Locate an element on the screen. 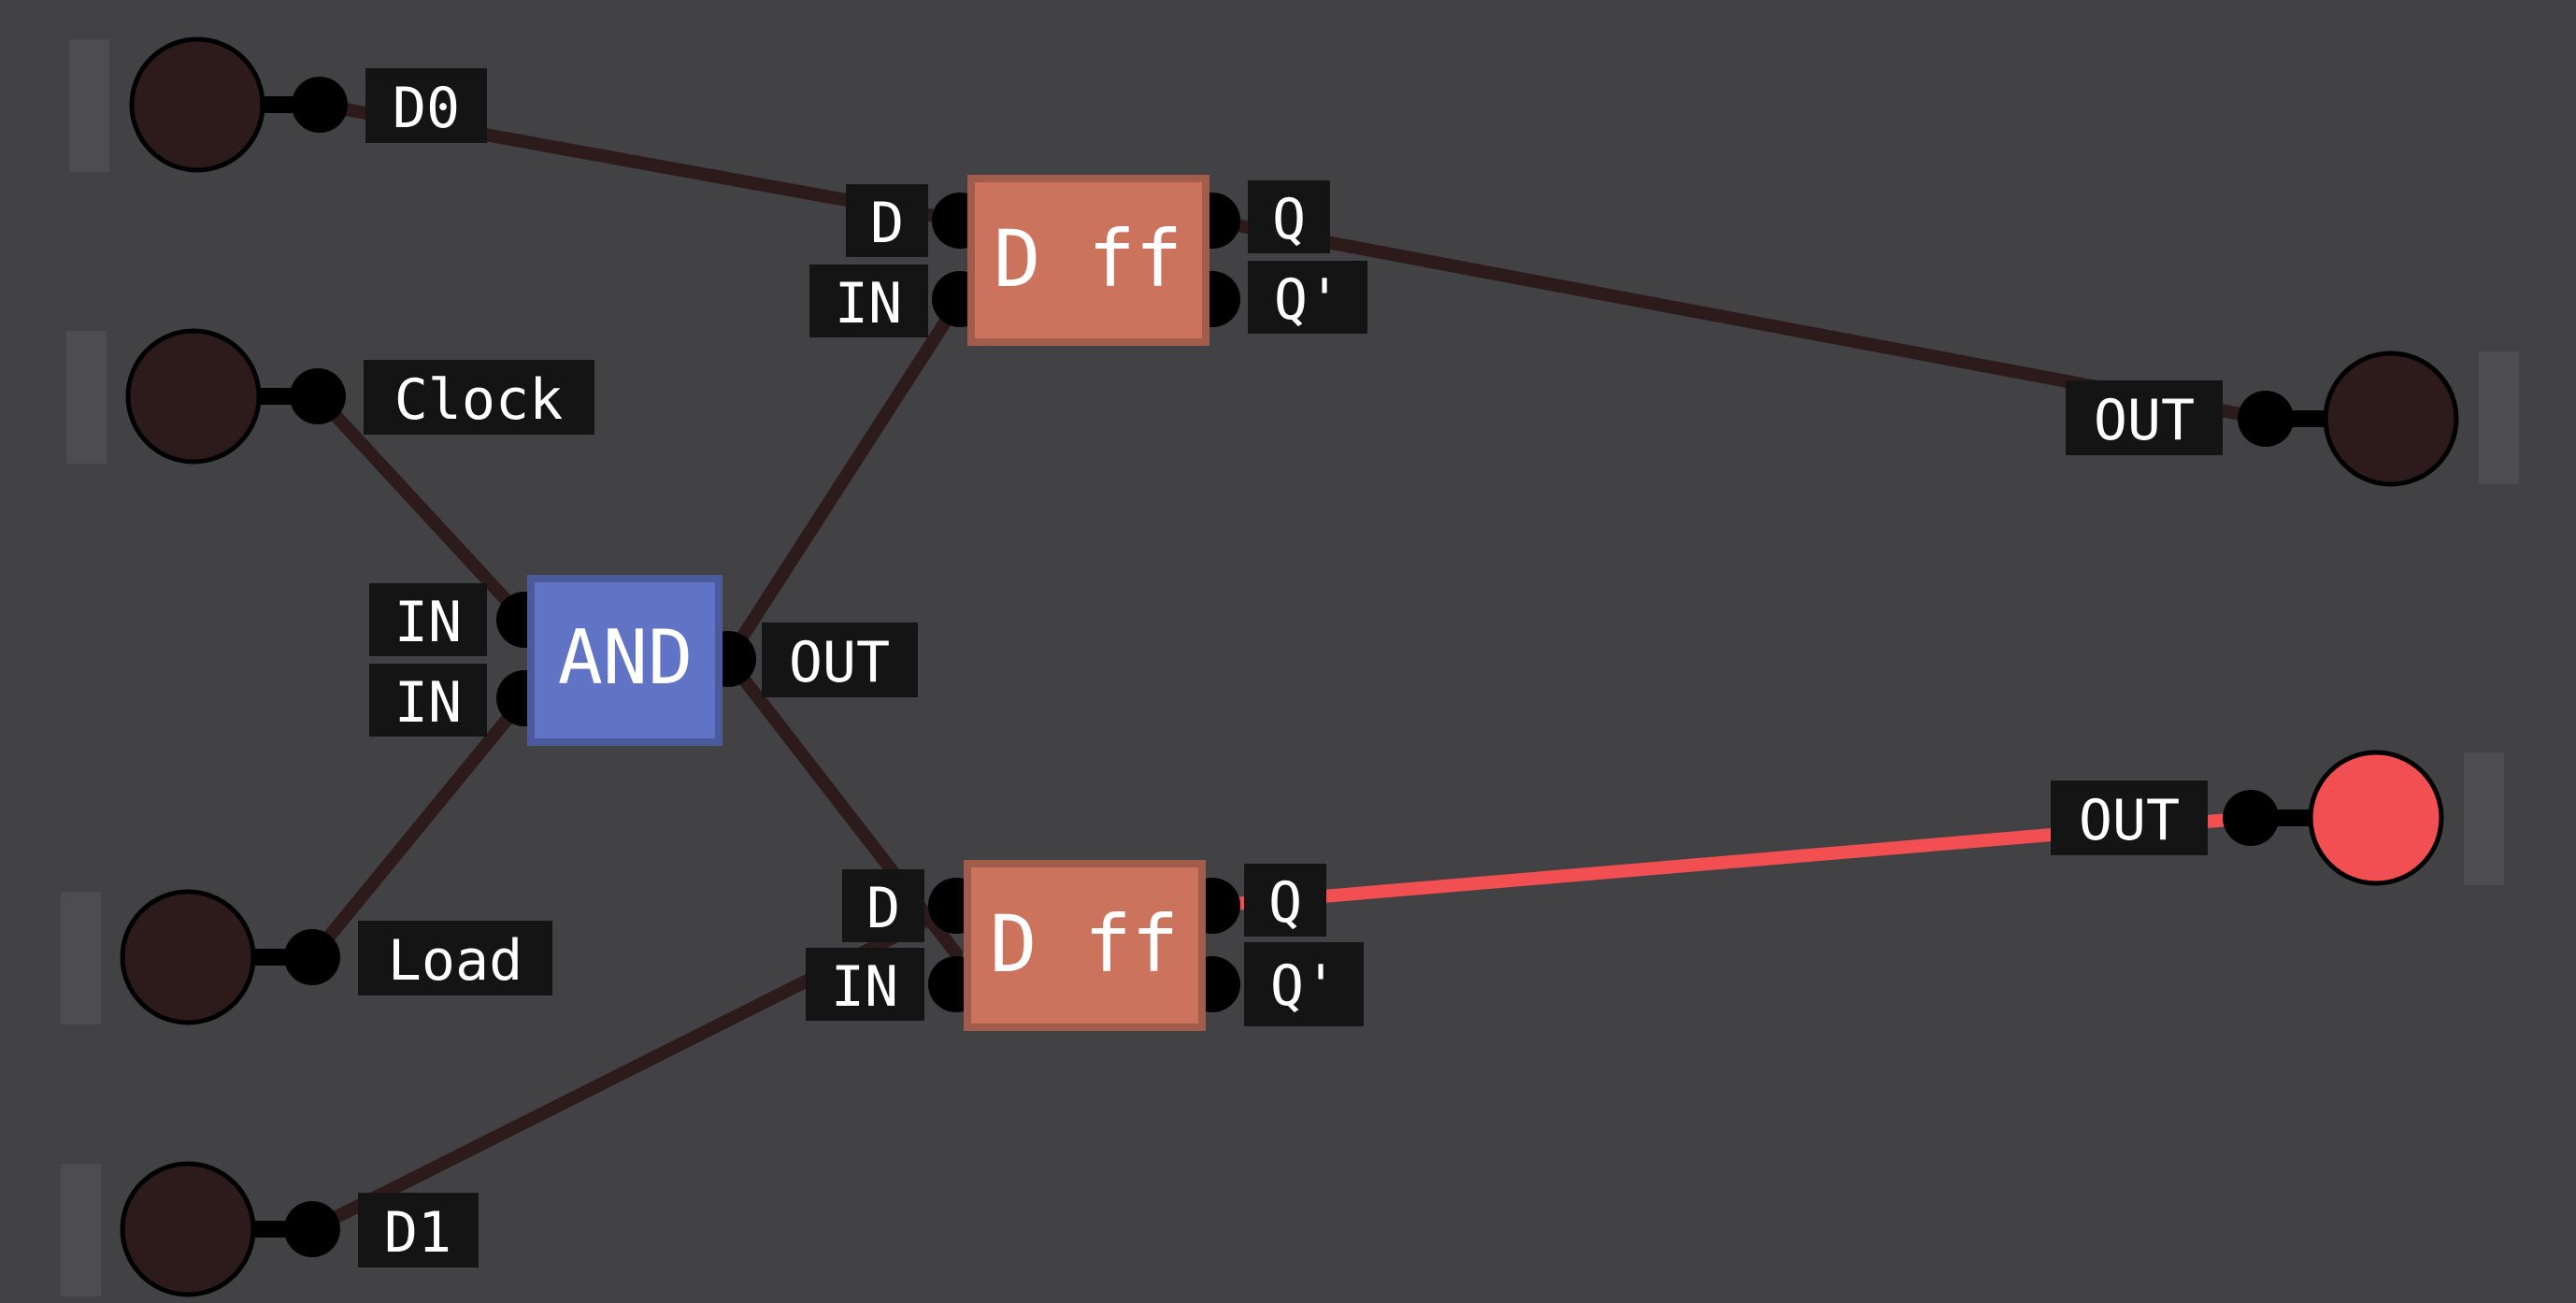 The image size is (2576, 1303). input-label: Load is located at coordinates (455, 961).